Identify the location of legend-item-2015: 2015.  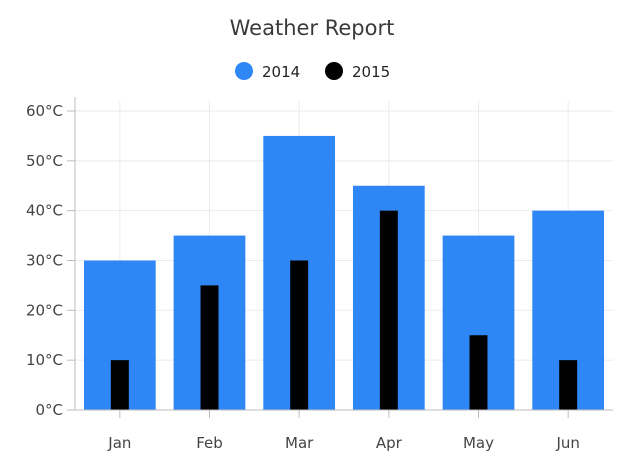
(357, 71).